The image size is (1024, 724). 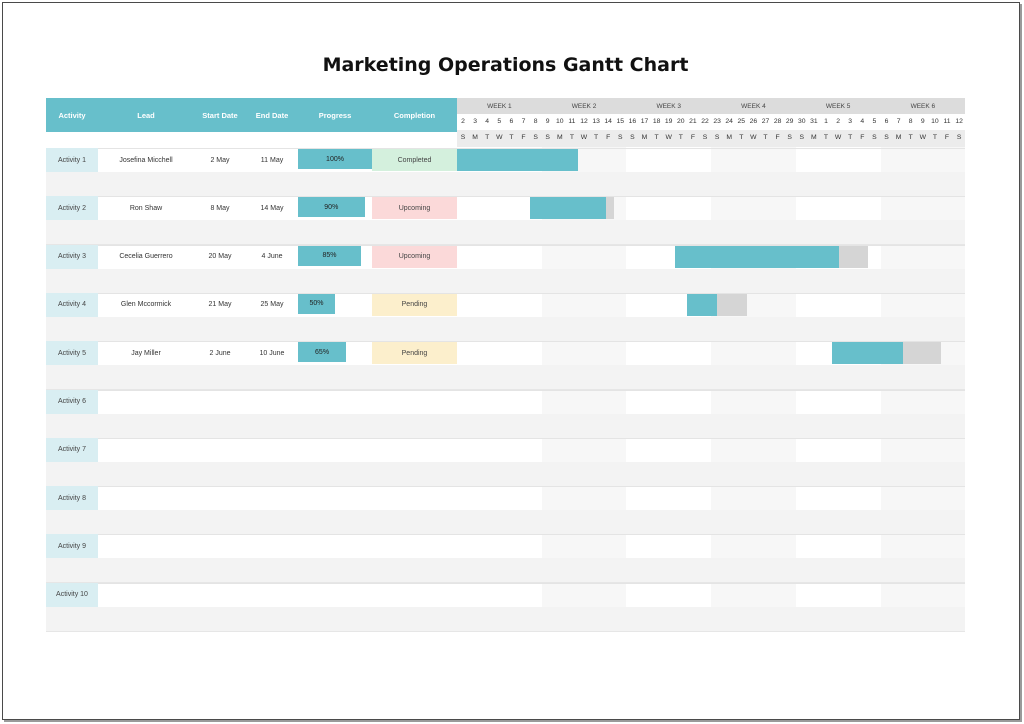 What do you see at coordinates (414, 115) in the screenshot?
I see `header-completion: Completion` at bounding box center [414, 115].